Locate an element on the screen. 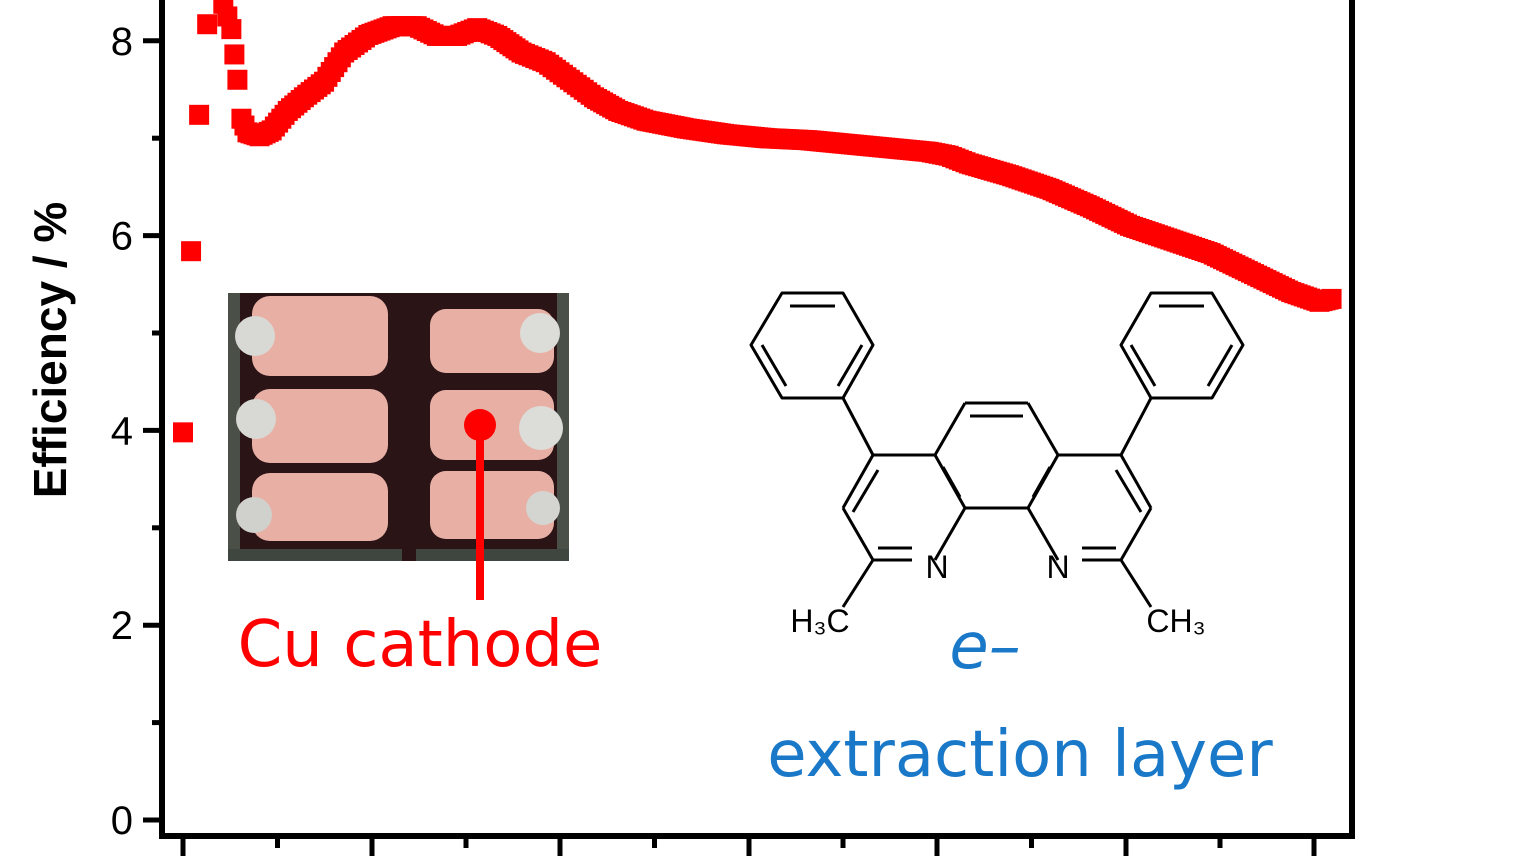 The height and width of the screenshot is (864, 1535). electron-symbol: e– is located at coordinates (984, 647).